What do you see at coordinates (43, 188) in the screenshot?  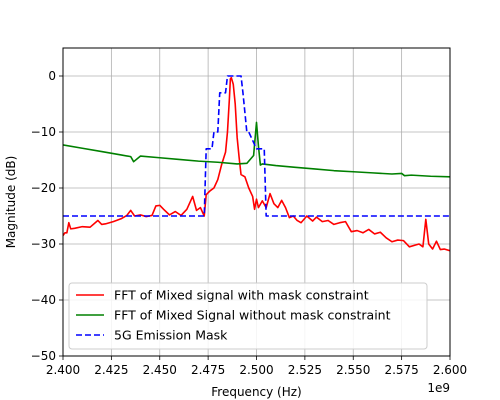 I see `y-tick-label: −20` at bounding box center [43, 188].